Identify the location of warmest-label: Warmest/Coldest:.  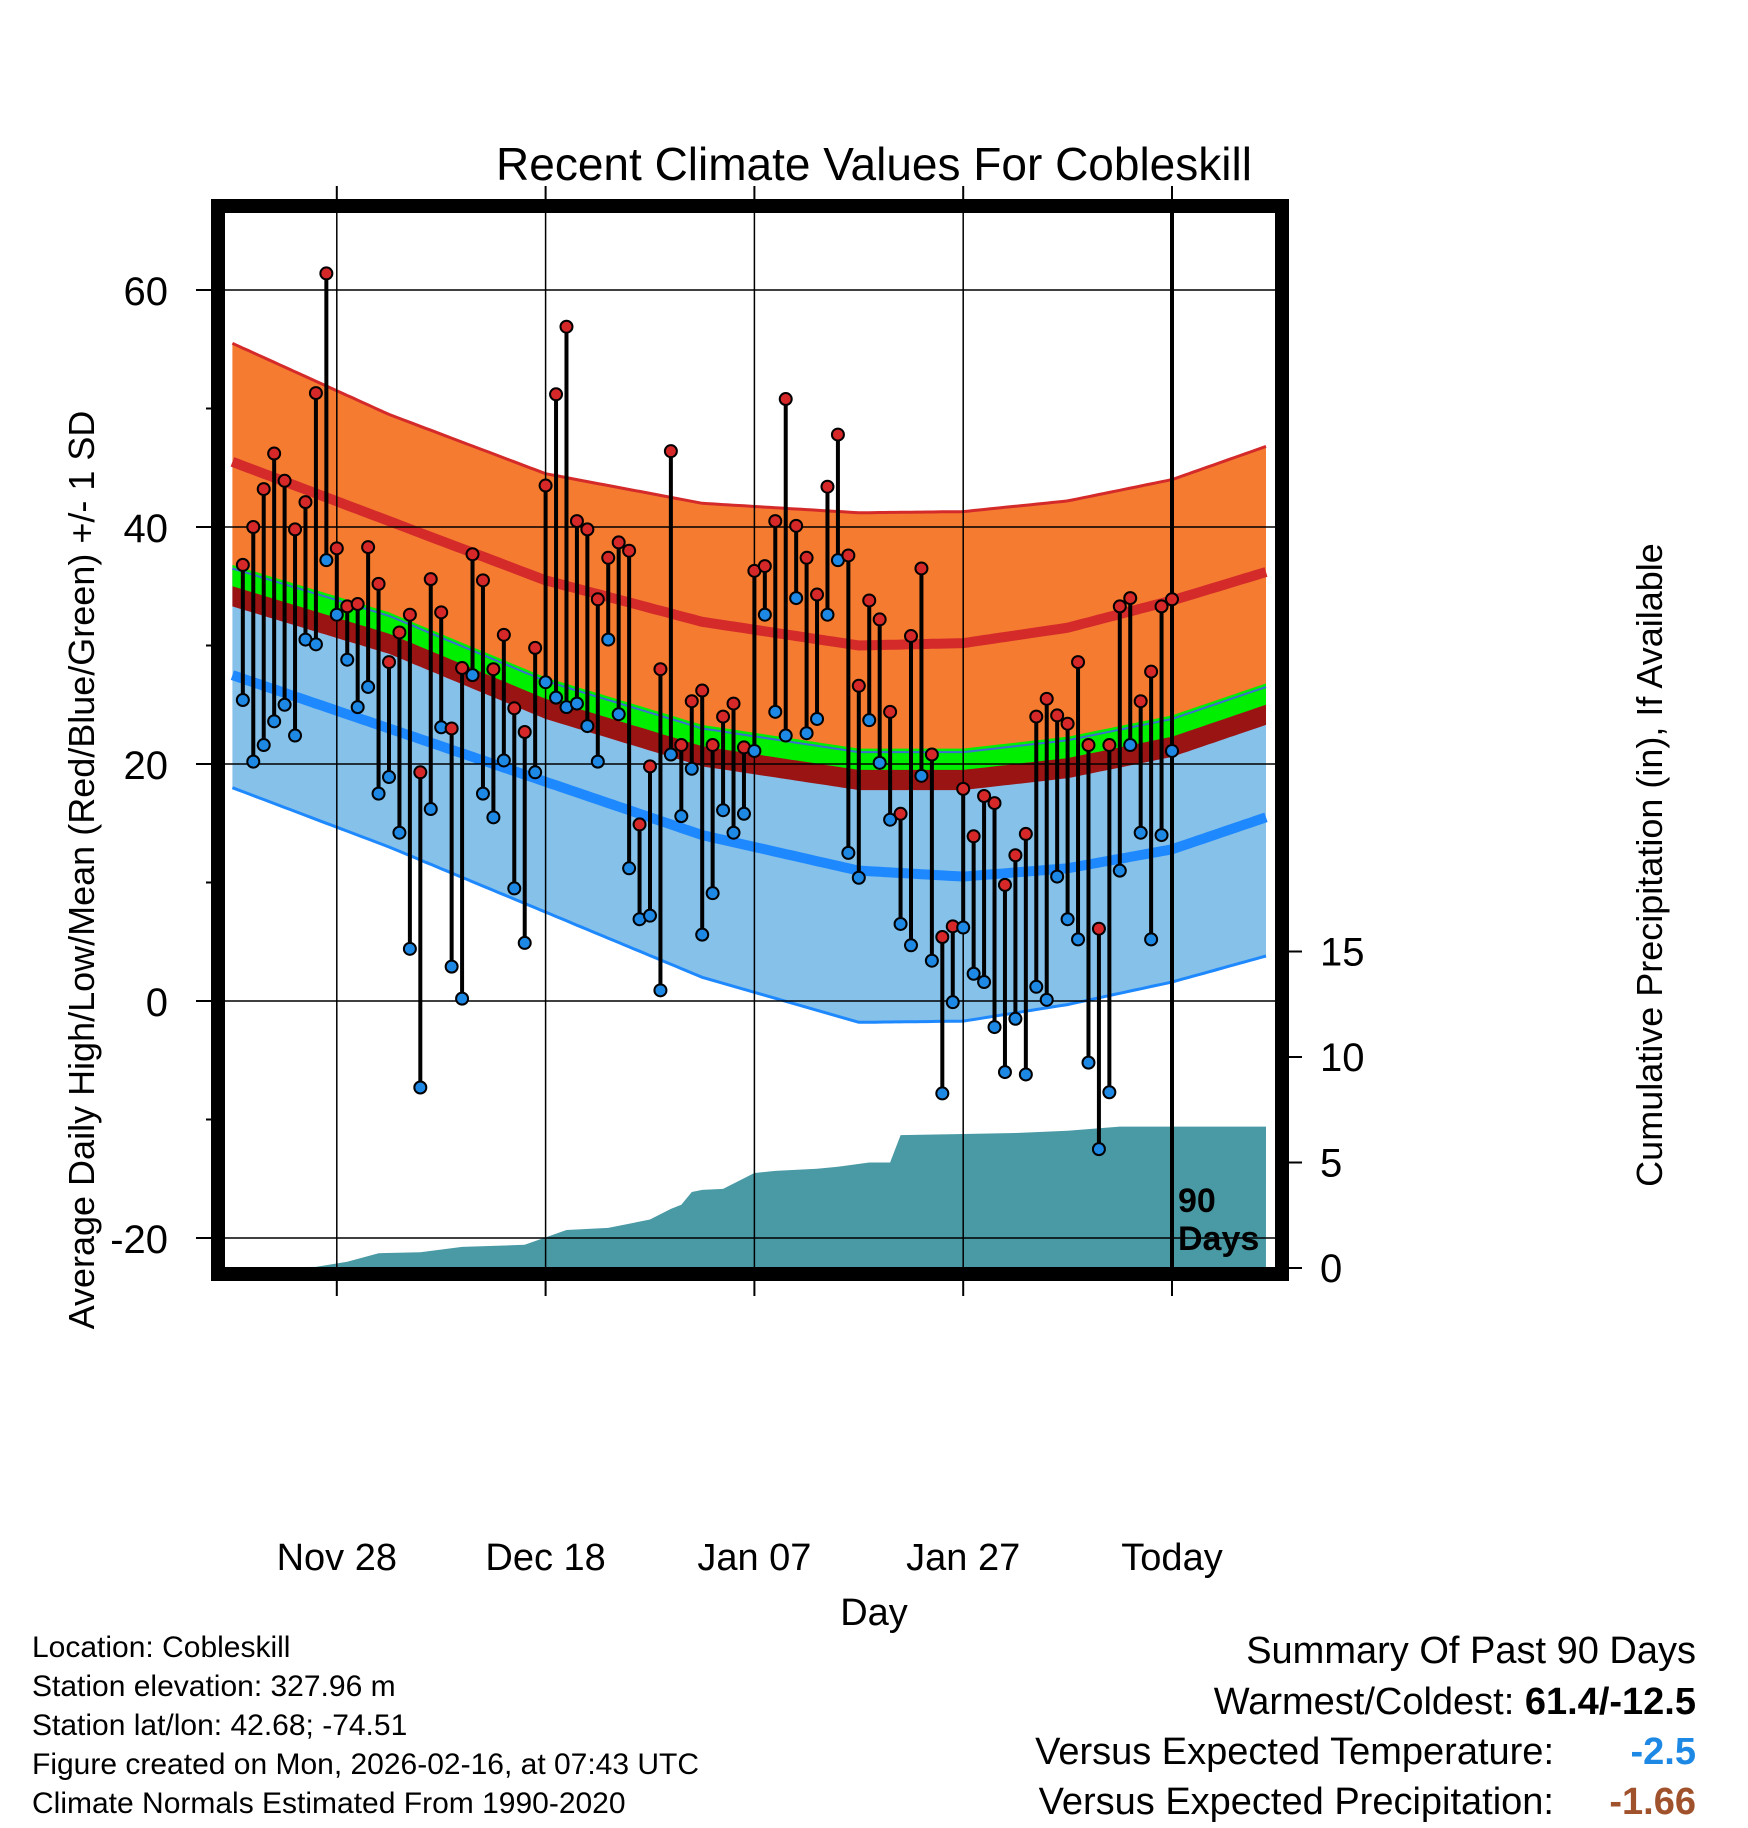
(1364, 1702).